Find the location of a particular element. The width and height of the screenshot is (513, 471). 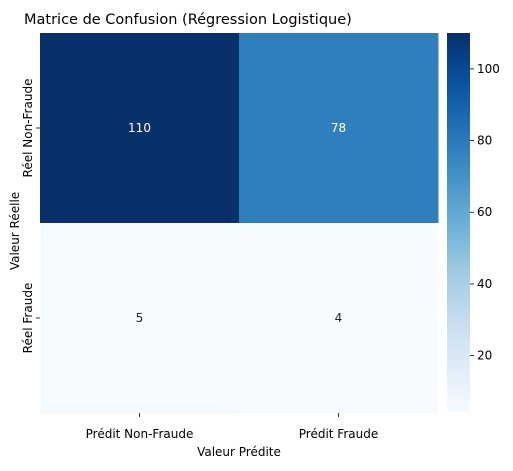

cell-value-label-1-0: 5 is located at coordinates (140, 318).